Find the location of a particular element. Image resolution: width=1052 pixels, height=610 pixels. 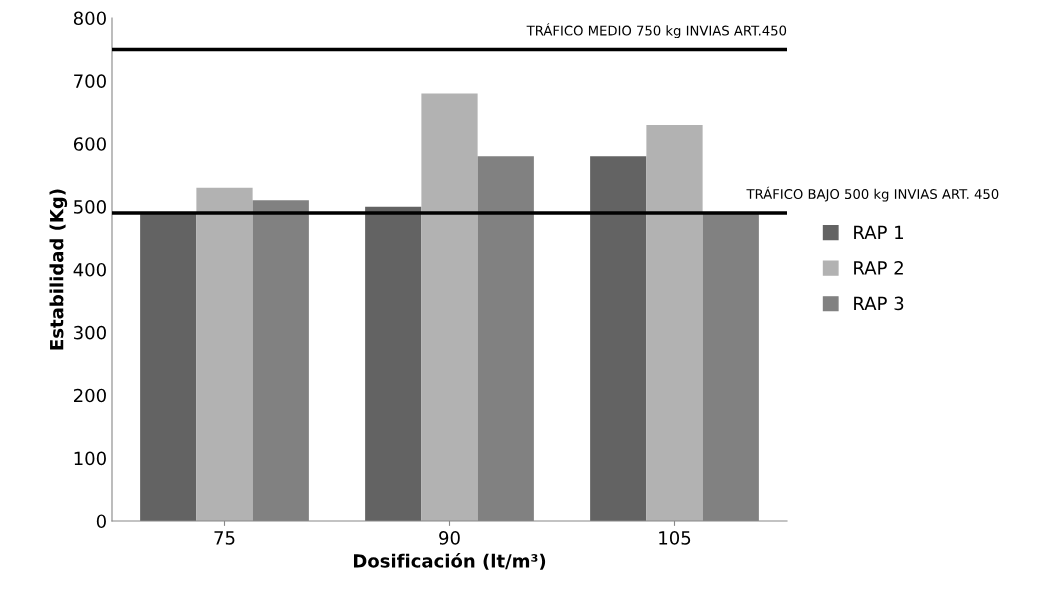

ref-line-label: TRÁFICO BAJO 500 kg INVIAS ART. 450 is located at coordinates (872, 194).